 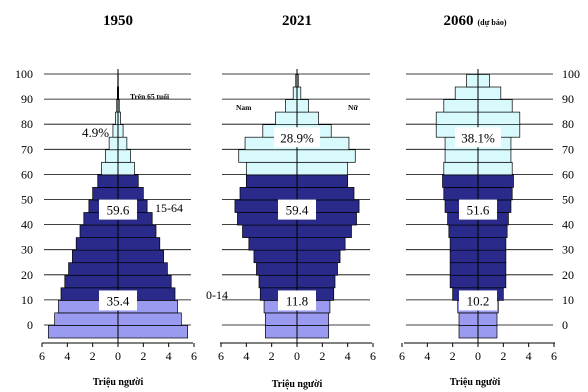 I want to click on x-tick-1950-2: 2, so click(x=93, y=356).